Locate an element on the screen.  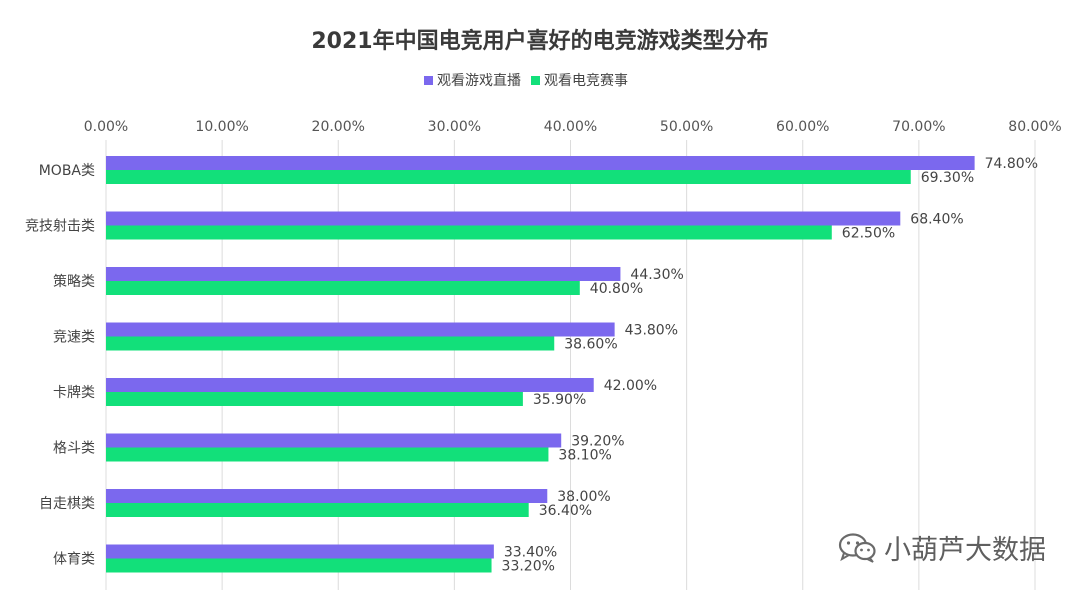
category-label: 卡牌类 is located at coordinates (74, 392).